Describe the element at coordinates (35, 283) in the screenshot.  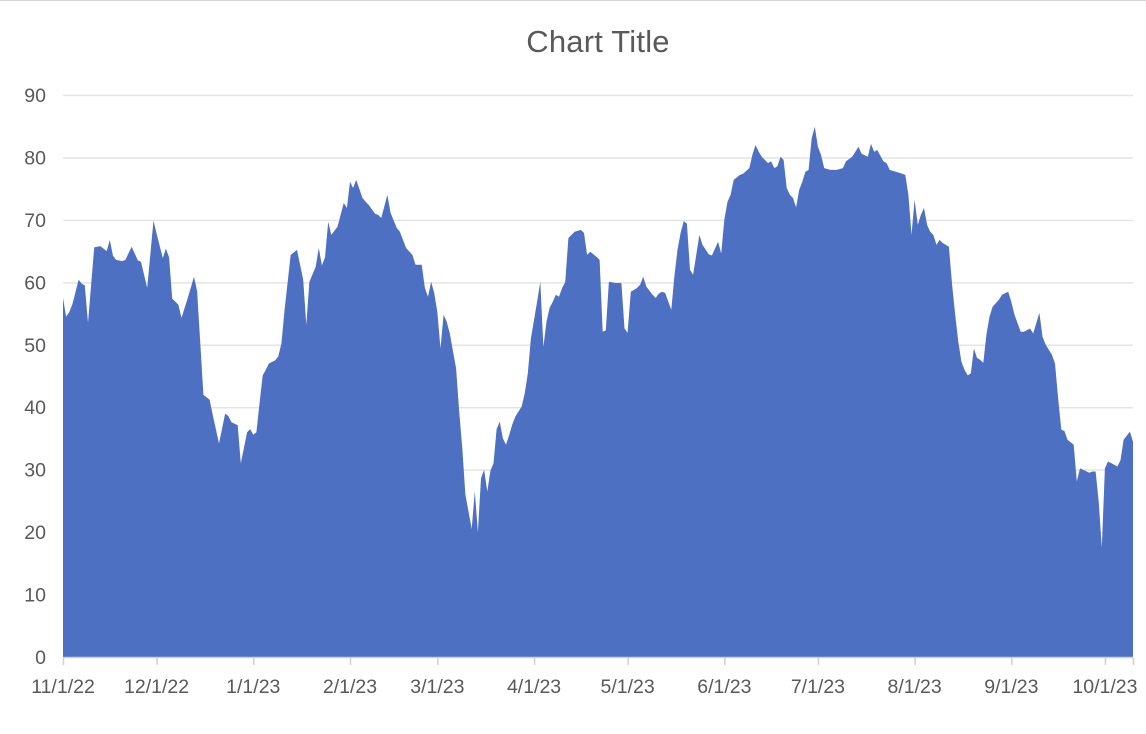
I see `y-axis-tick-label: 60` at that location.